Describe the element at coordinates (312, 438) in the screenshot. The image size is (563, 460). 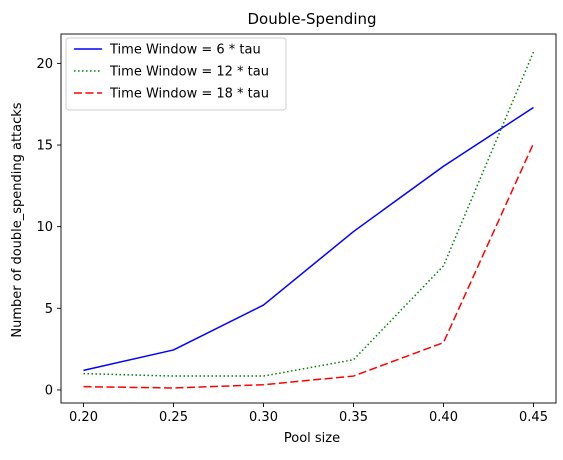
I see `x-axis-label: Pool size` at that location.